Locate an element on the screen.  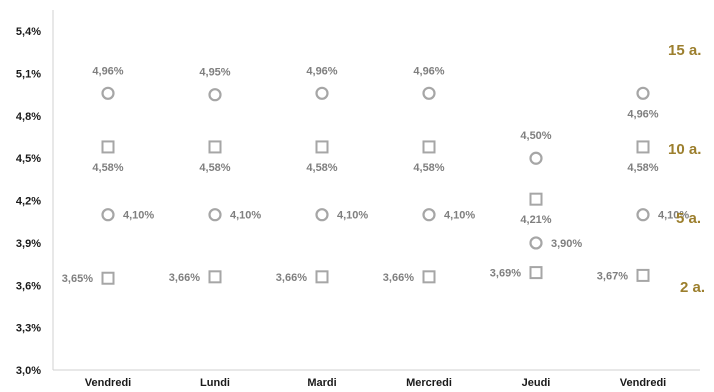
y-axis-ticks: 3,0% 3,3% 3,6% 3,9% 4,2% 4,5% 4,8% 5,1% 5,4% is located at coordinates (28, 201).